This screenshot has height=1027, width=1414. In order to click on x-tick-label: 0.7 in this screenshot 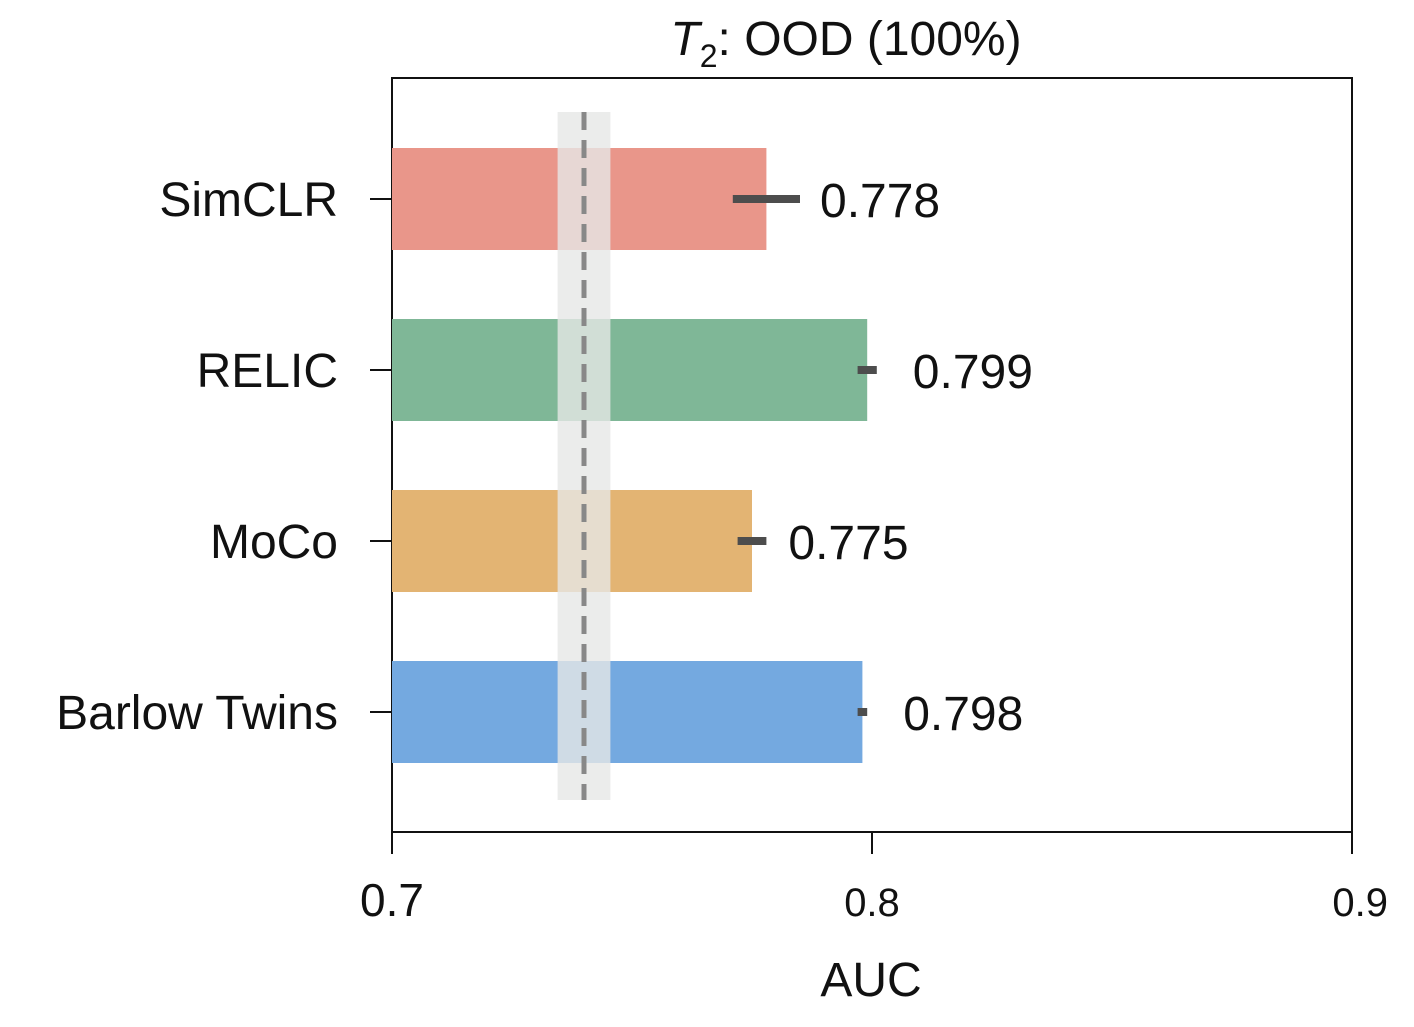, I will do `click(392, 900)`.